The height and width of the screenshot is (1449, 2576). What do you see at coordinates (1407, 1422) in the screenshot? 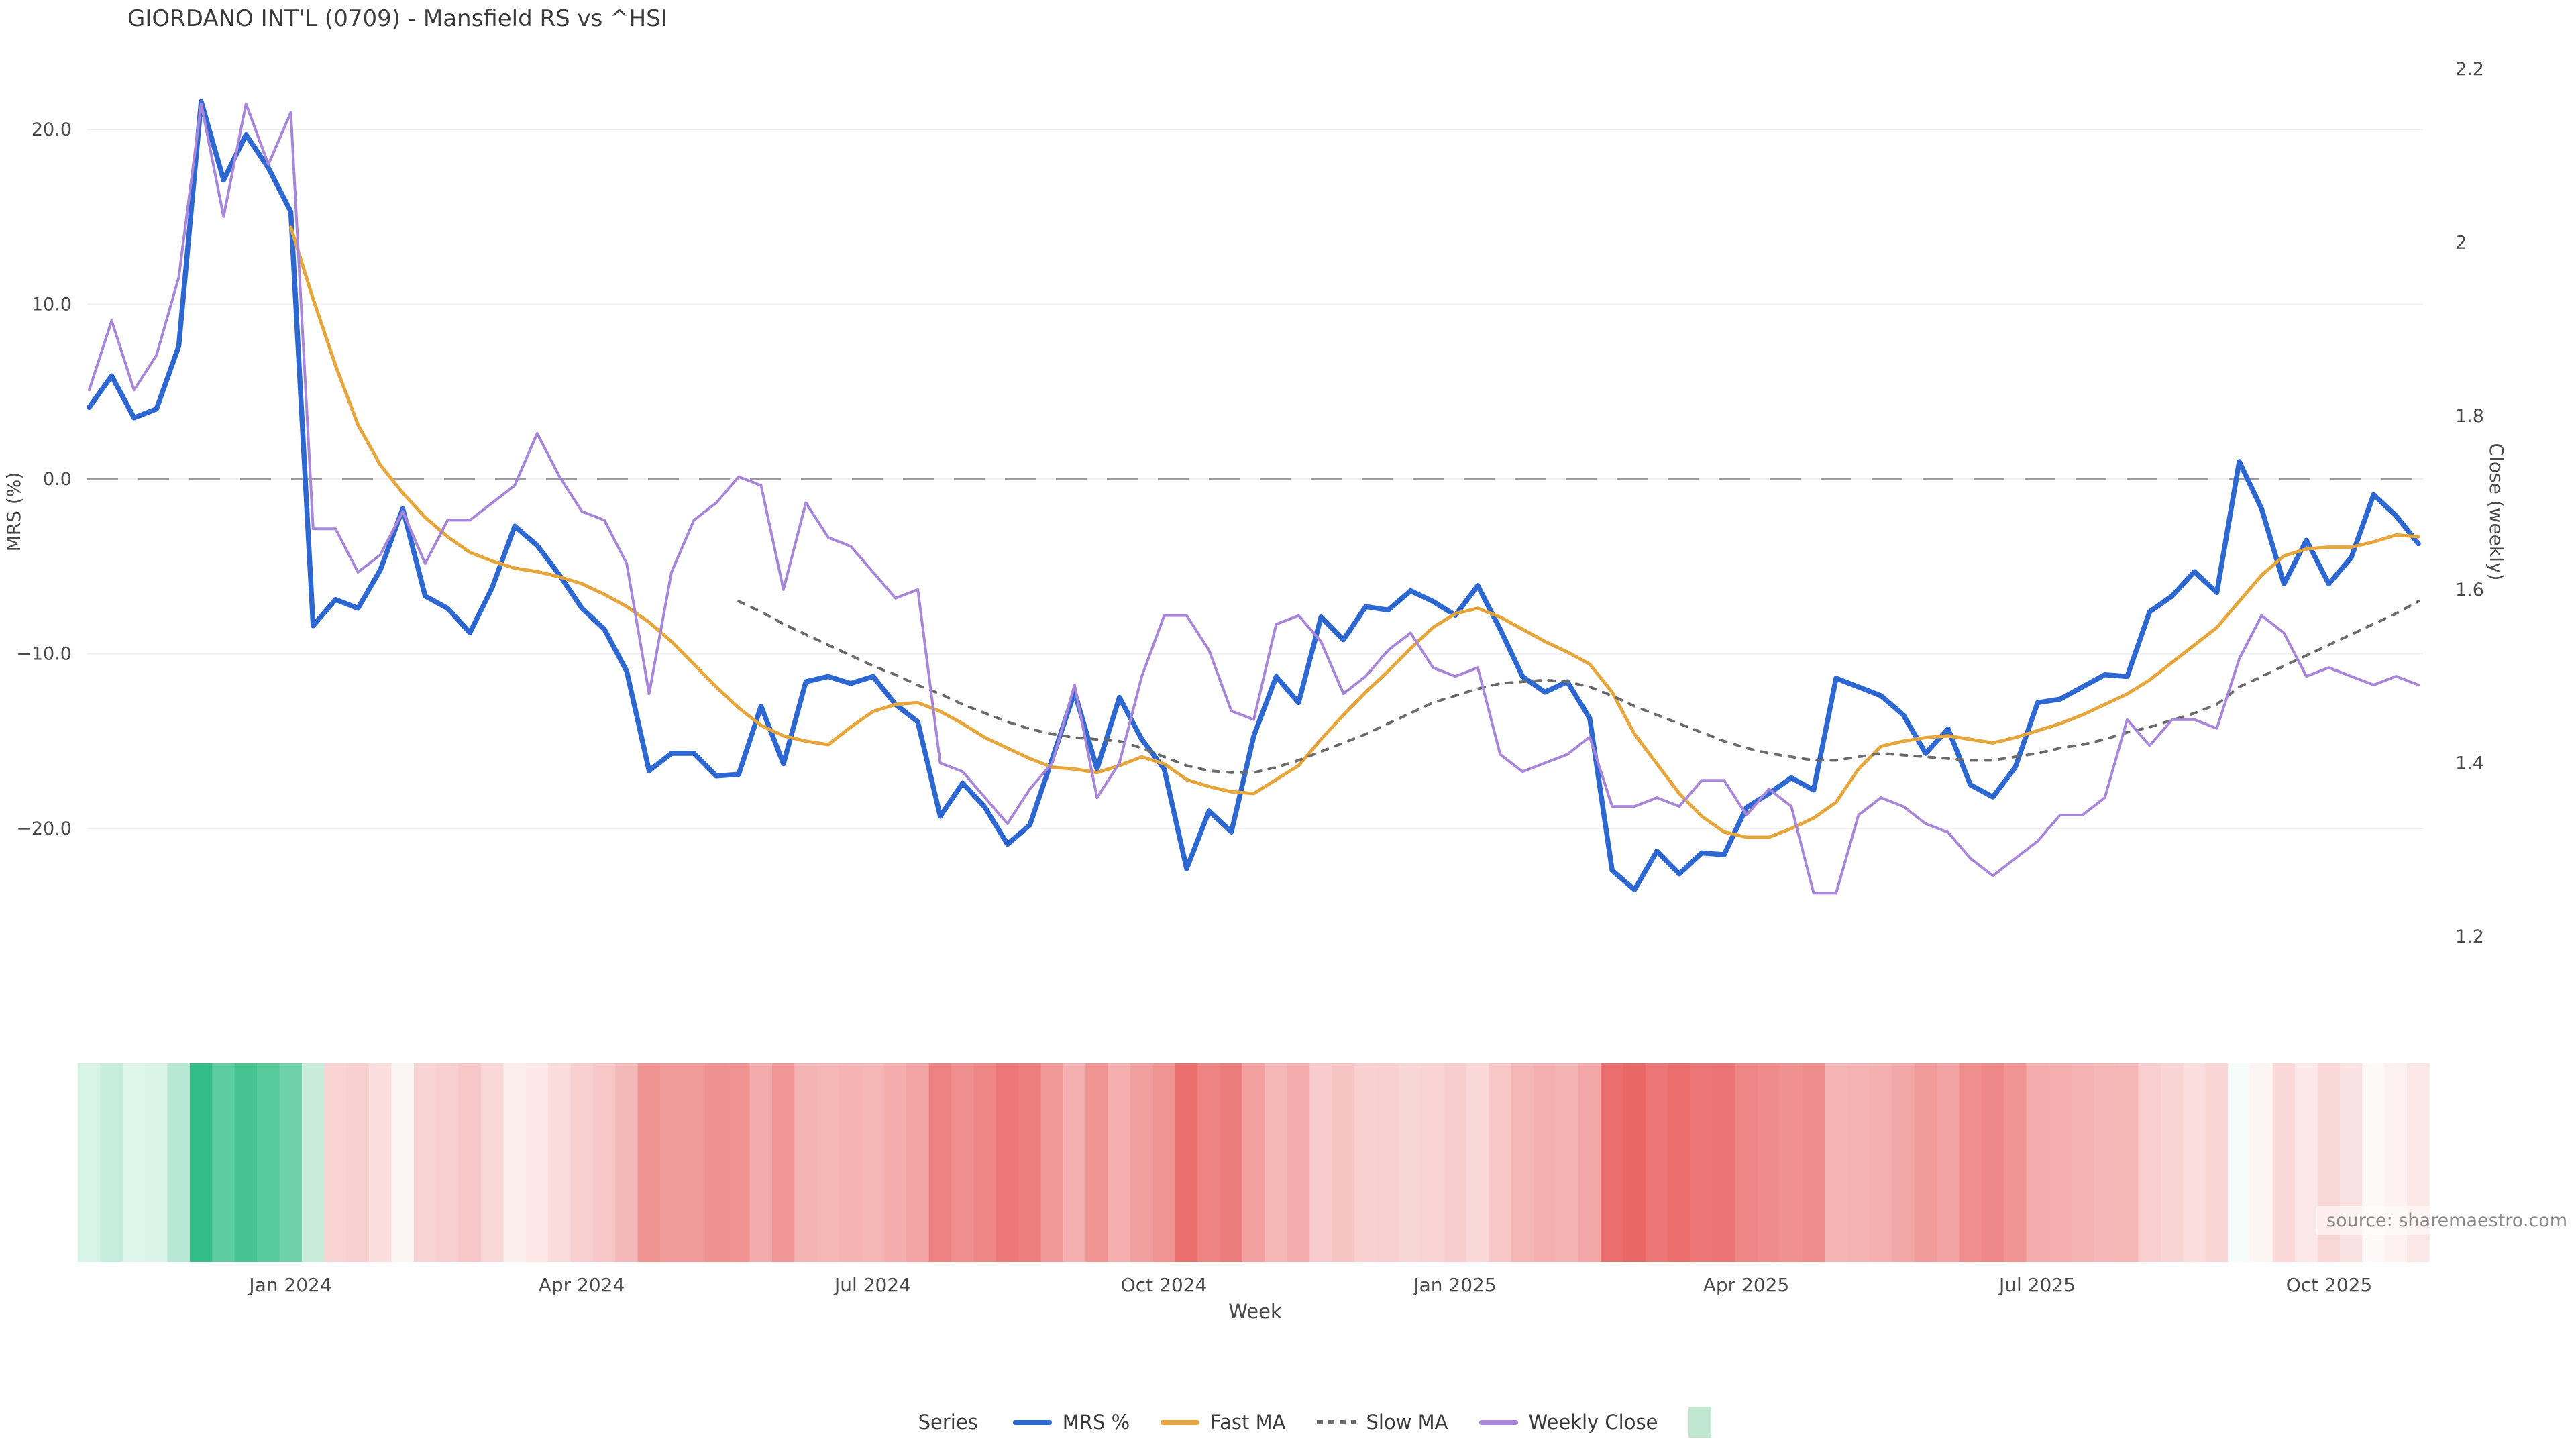
I see `legend-label-slow-ma: Slow MA` at bounding box center [1407, 1422].